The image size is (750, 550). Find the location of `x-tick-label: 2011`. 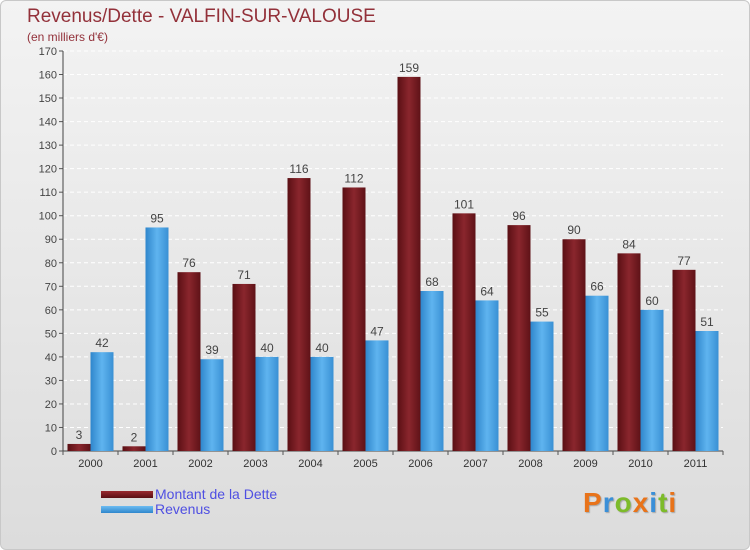

x-tick-label: 2011 is located at coordinates (696, 464).